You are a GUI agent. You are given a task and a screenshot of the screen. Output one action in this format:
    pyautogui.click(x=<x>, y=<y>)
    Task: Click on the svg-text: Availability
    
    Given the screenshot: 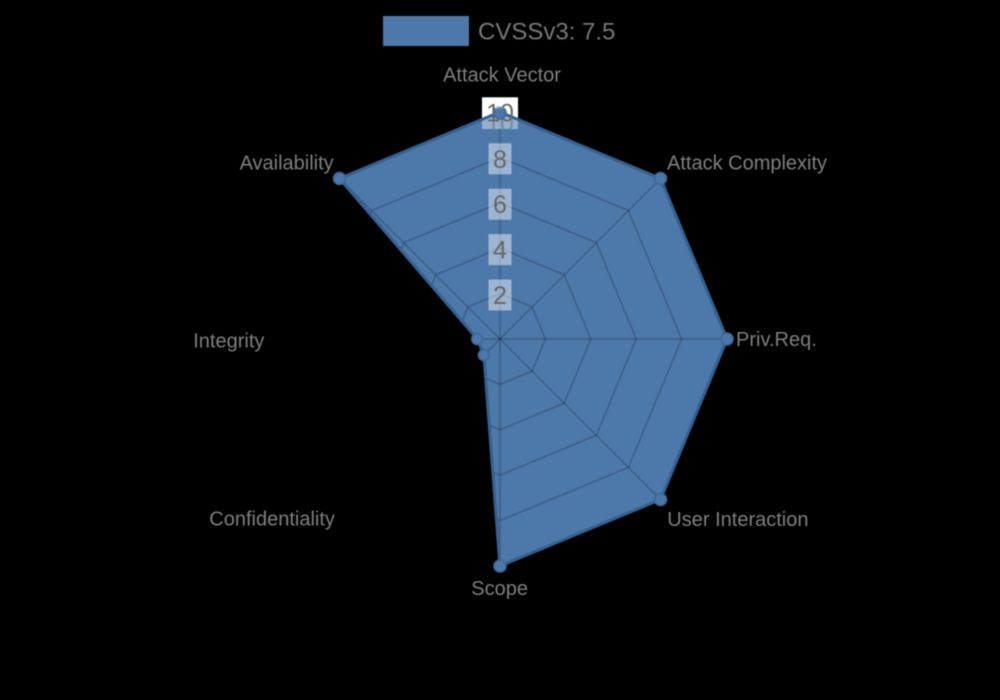 What is the action you would take?
    pyautogui.click(x=287, y=163)
    